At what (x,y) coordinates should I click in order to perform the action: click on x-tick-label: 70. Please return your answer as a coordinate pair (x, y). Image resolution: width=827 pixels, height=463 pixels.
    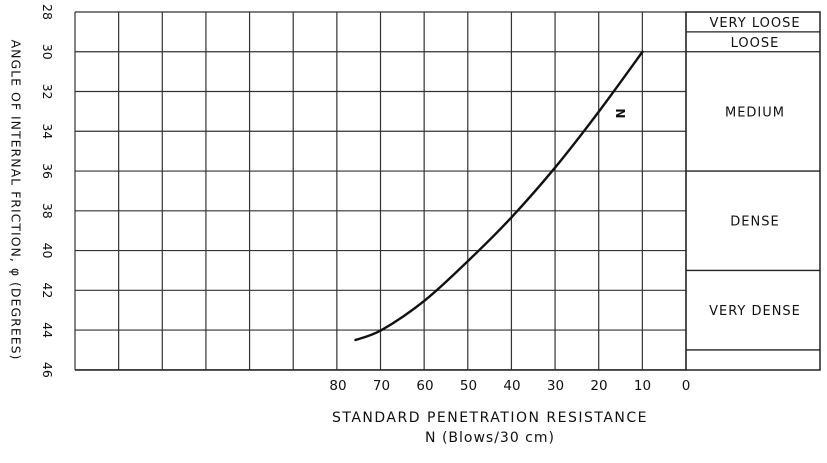
    Looking at the image, I should click on (381, 386).